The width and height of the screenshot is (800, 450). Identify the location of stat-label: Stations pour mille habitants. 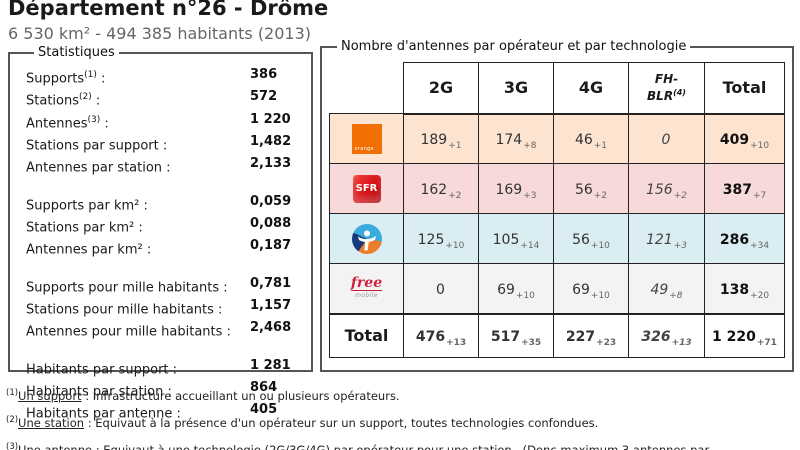
(120, 310).